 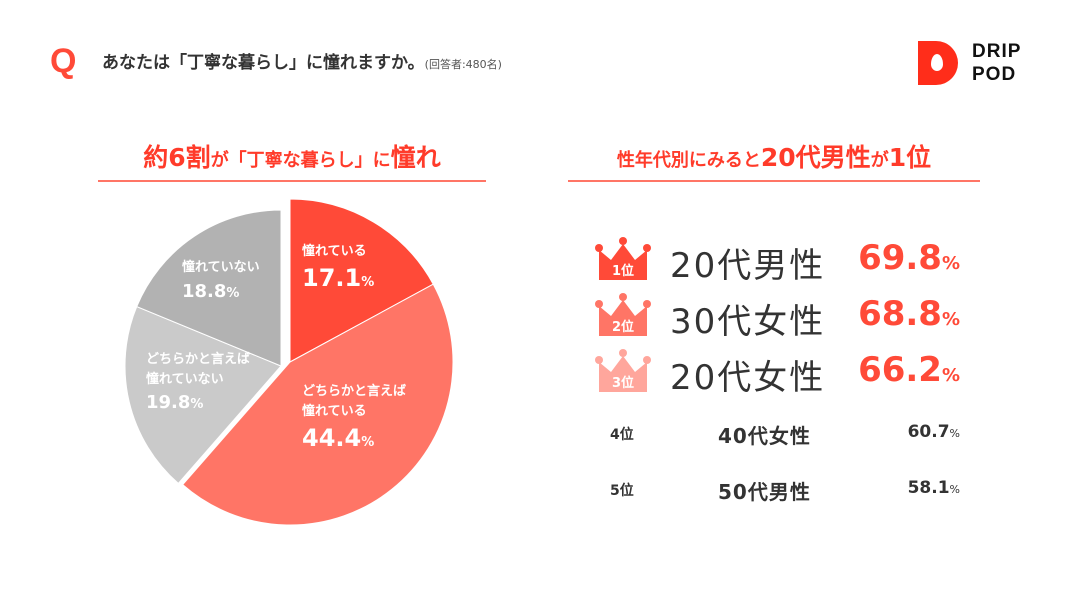 I want to click on rank-group: 20代女性, so click(x=748, y=378).